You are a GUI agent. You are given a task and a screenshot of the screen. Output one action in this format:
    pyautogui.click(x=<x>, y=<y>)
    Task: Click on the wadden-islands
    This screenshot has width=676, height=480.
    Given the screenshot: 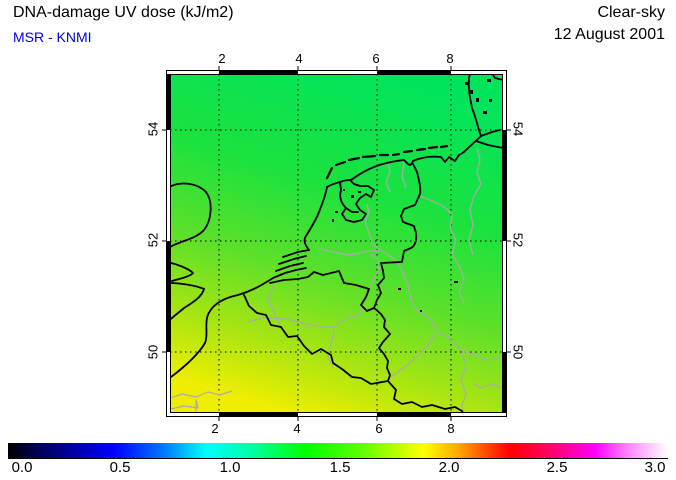 What is the action you would take?
    pyautogui.click(x=387, y=162)
    